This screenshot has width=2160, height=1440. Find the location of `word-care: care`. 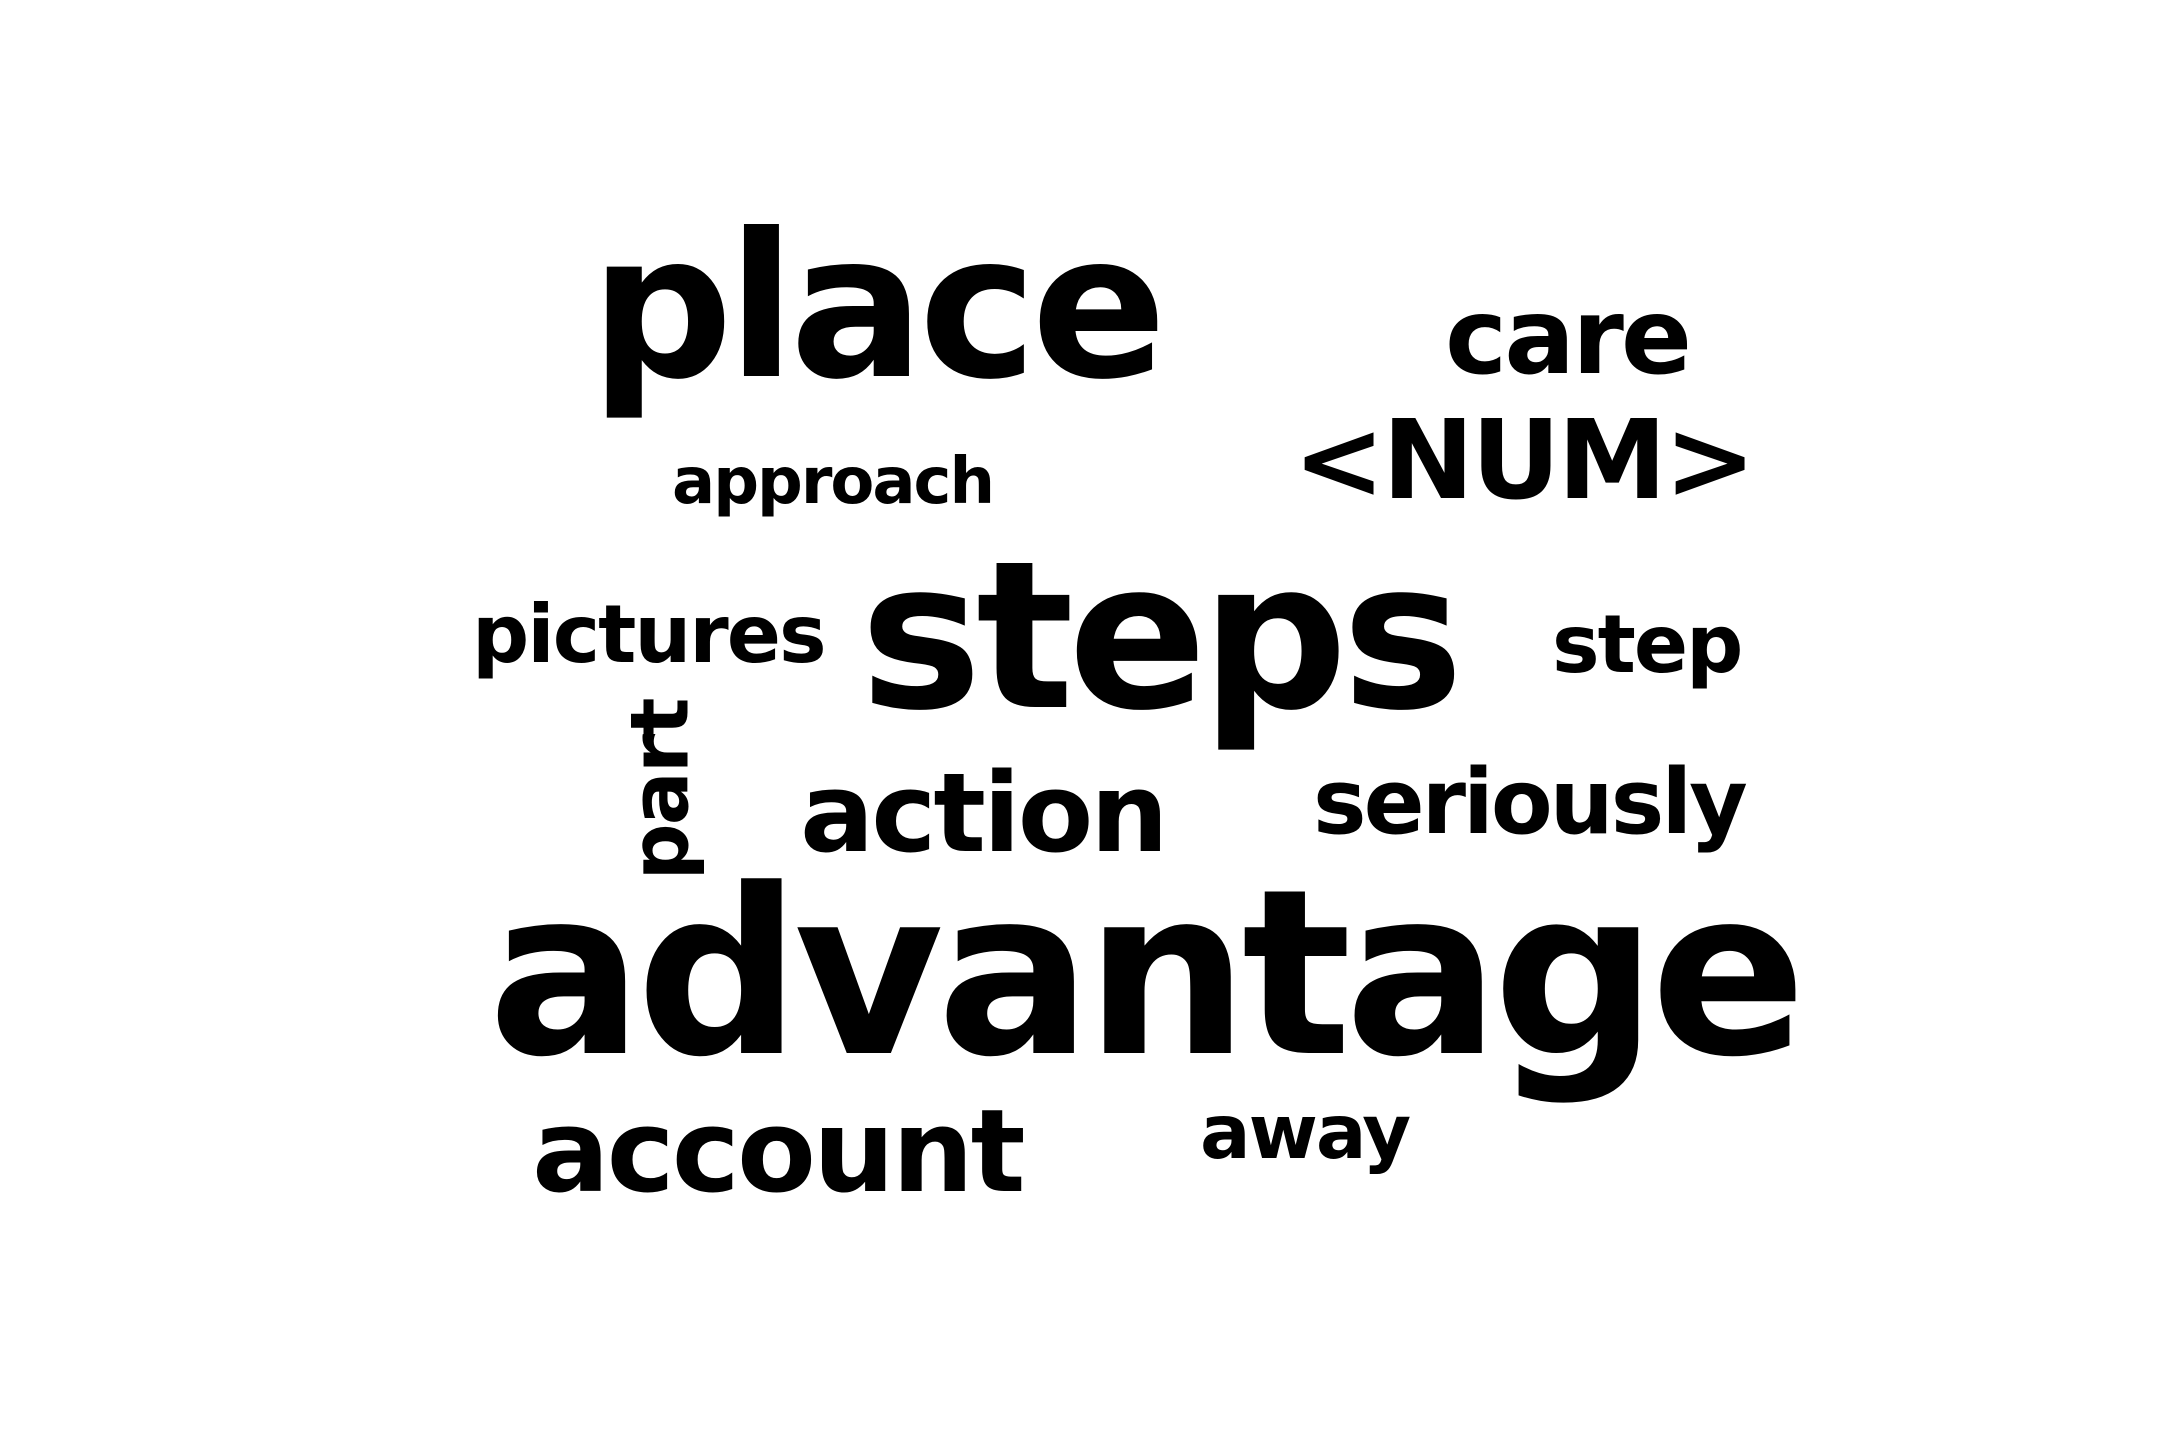

word-care: care is located at coordinates (1568, 337).